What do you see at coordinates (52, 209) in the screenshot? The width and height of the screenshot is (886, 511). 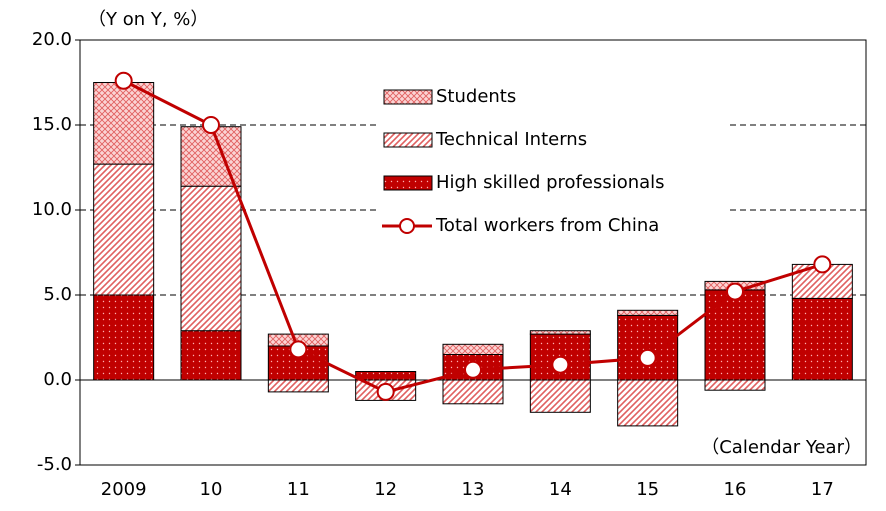 I see `y-tick-label: 10.0` at bounding box center [52, 209].